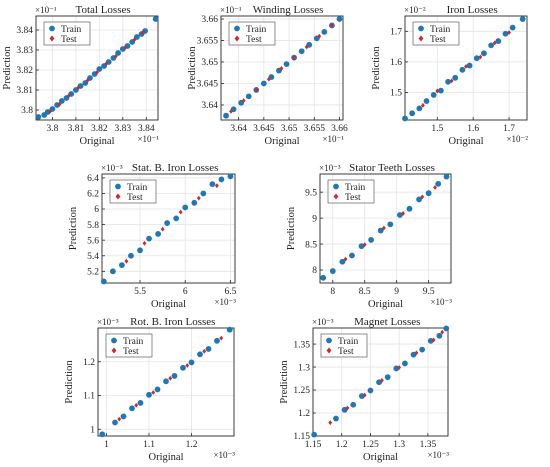 Image resolution: width=550 pixels, height=467 pixels. Describe the element at coordinates (304, 368) in the screenshot. I see `y-tick-label: 1.3` at that location.